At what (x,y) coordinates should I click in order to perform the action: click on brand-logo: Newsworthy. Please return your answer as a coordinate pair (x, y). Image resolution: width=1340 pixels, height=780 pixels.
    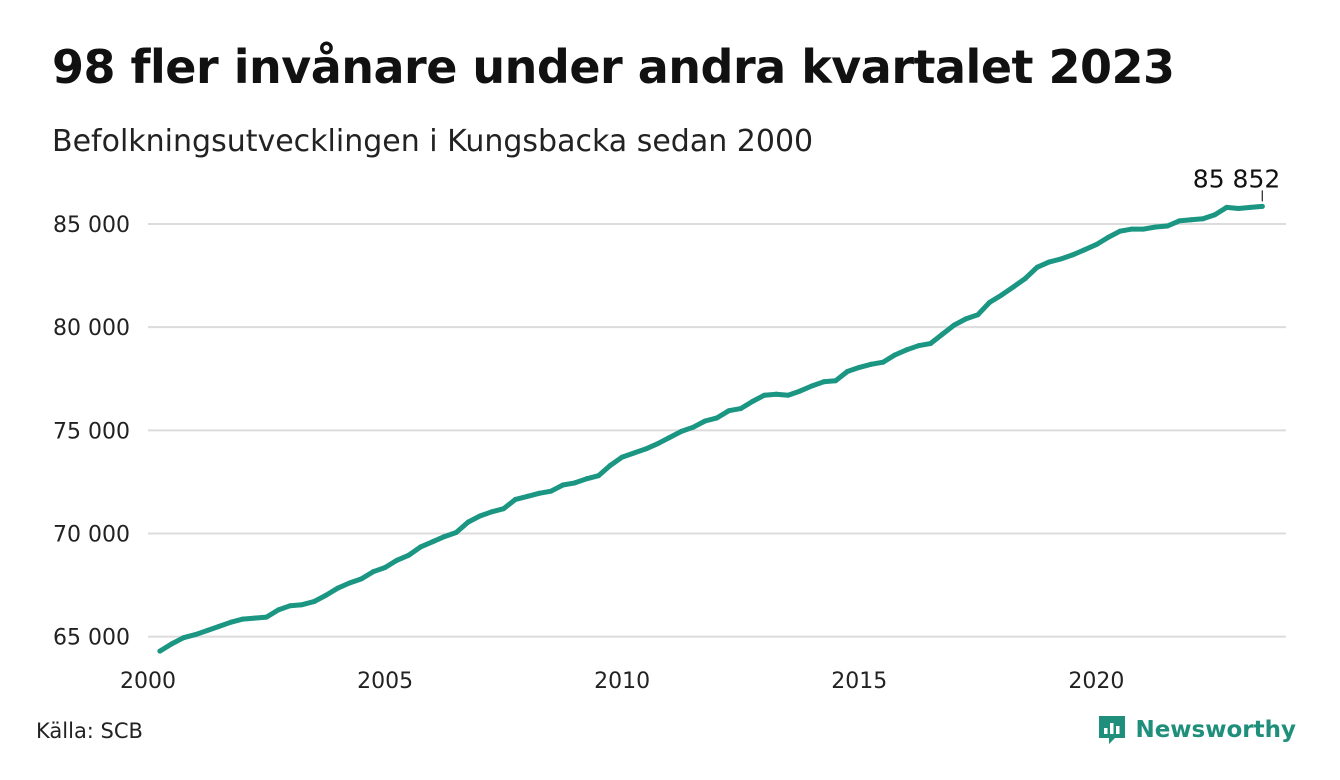
    Looking at the image, I should click on (1196, 730).